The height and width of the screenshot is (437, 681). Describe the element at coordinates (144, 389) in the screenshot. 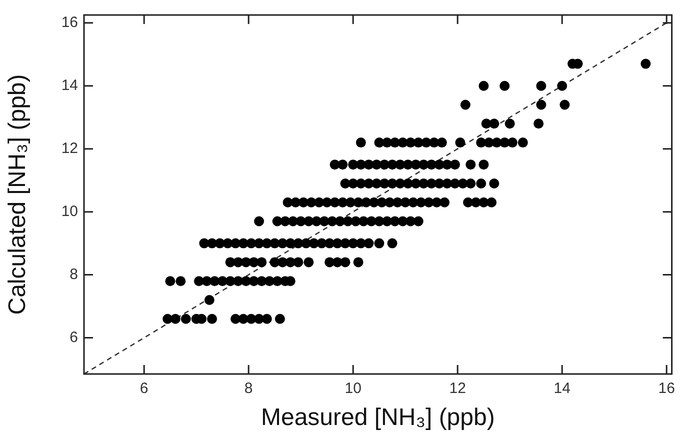

I see `x-tick-label: 6` at that location.